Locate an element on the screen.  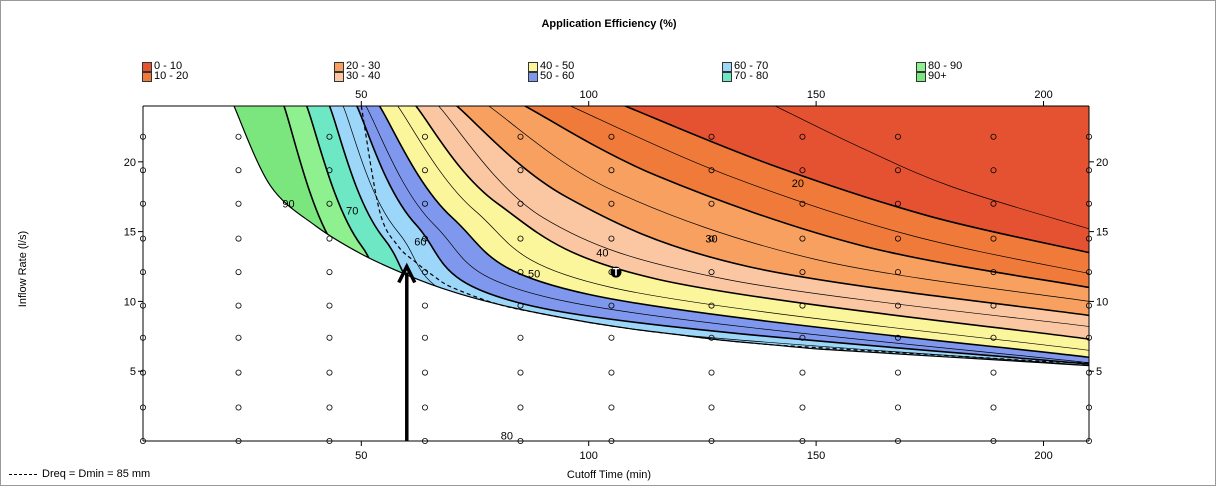
x-axis-label: Cutoff Time (min) is located at coordinates (609, 475).